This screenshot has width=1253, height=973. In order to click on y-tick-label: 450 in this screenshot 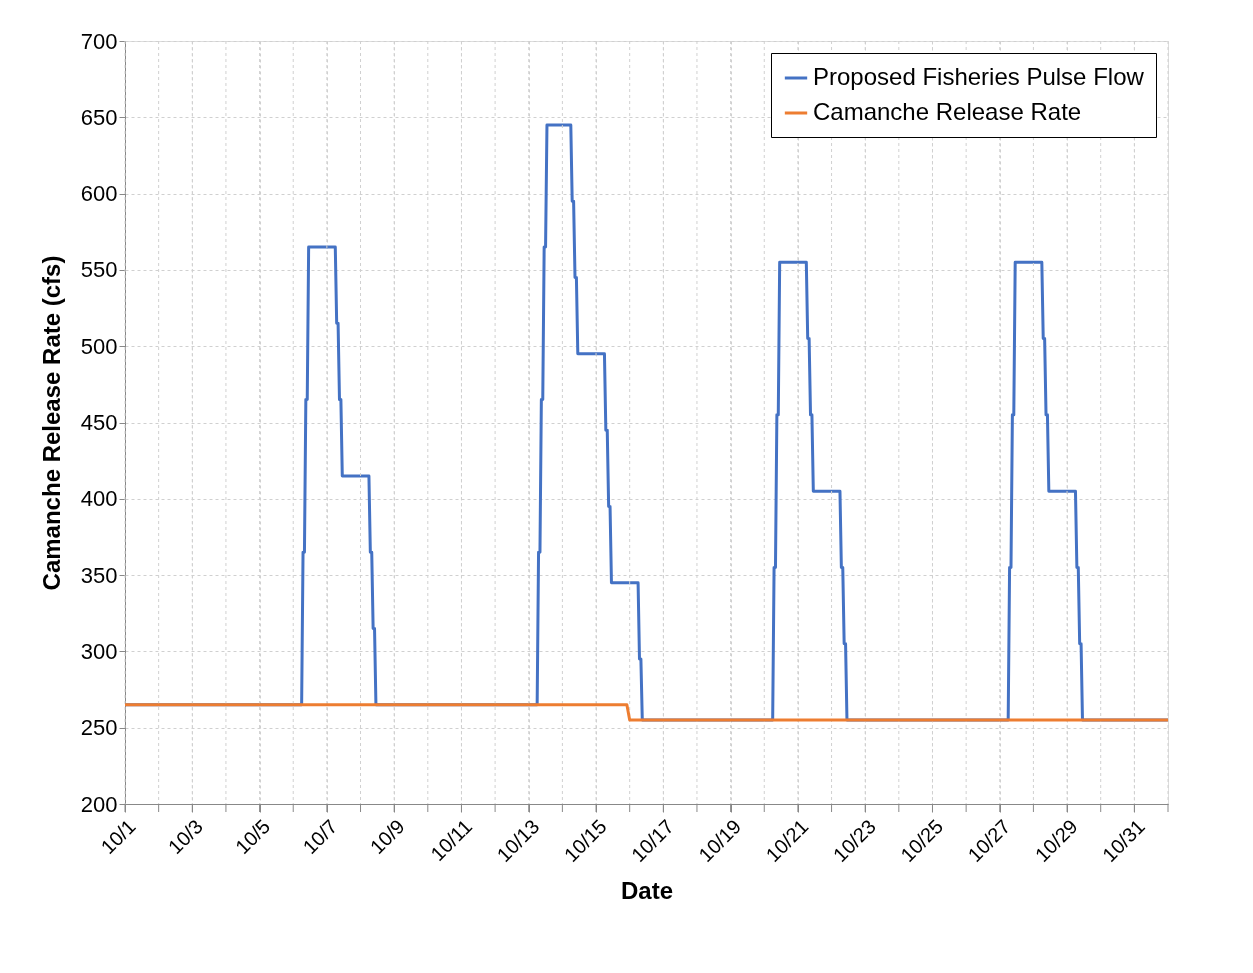, I will do `click(99, 422)`.